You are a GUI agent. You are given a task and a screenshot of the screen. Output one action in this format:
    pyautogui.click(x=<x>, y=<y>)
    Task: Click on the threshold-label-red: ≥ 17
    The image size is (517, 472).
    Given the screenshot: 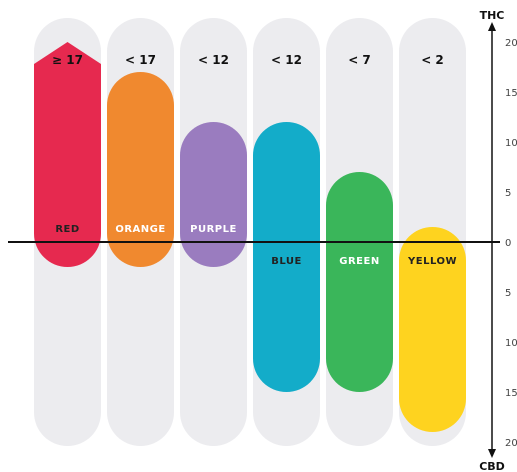 What is the action you would take?
    pyautogui.click(x=67, y=60)
    